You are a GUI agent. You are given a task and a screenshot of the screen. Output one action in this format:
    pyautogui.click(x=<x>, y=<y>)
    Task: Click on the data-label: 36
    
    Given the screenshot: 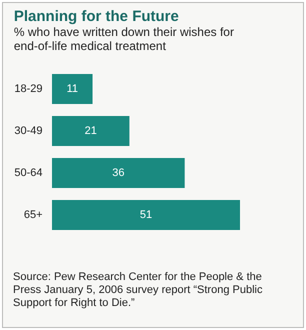 What is the action you would take?
    pyautogui.click(x=118, y=173)
    